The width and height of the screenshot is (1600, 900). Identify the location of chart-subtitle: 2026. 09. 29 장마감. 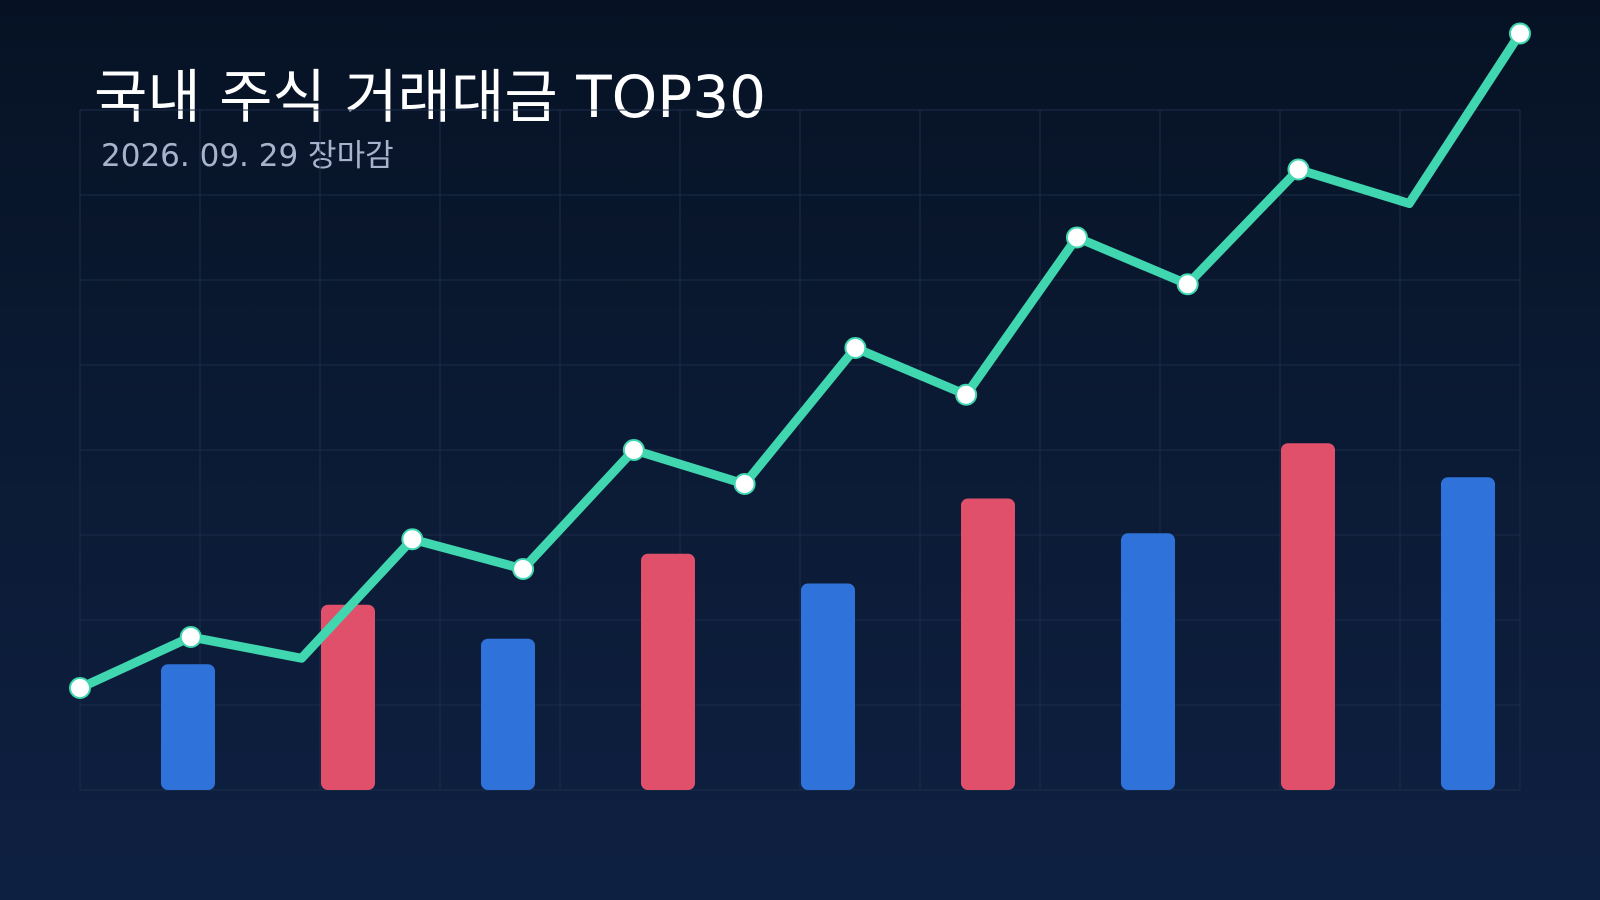
(247, 156).